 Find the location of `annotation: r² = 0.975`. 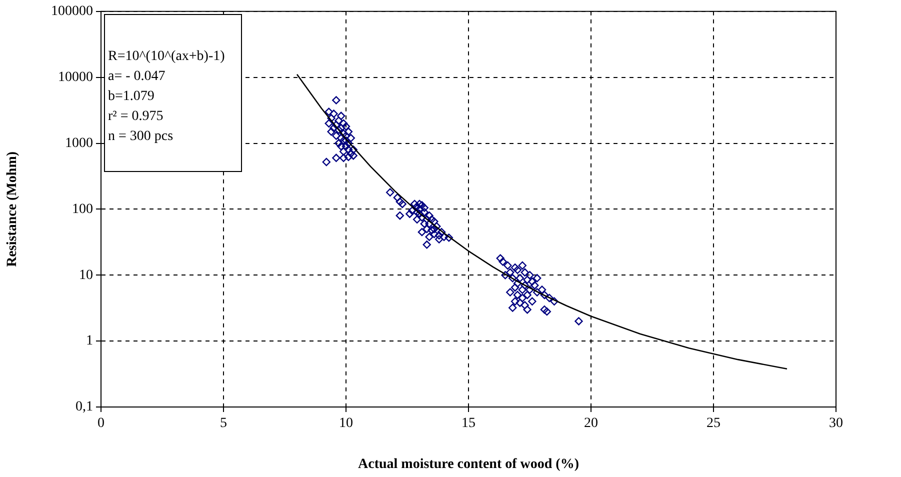

annotation: r² = 0.975 is located at coordinates (136, 117).